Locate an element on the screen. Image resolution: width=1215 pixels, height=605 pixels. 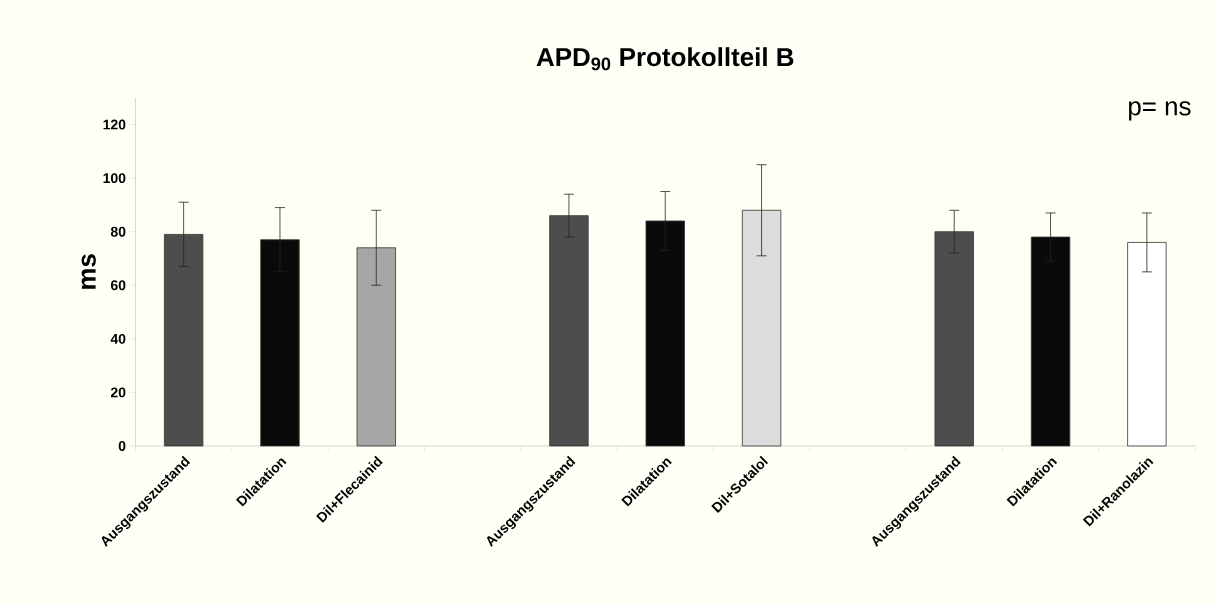
y-tick-label: 80 is located at coordinates (118, 231).